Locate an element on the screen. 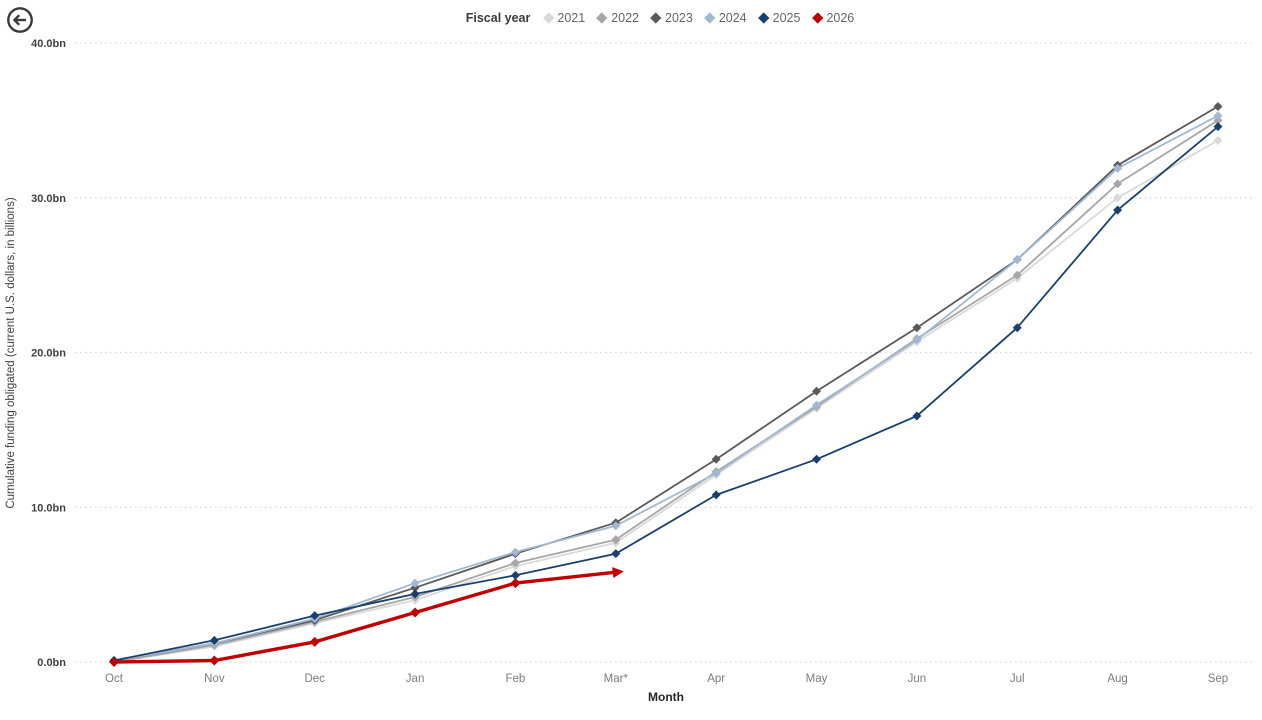  legend-item-label: 2021 is located at coordinates (571, 18).